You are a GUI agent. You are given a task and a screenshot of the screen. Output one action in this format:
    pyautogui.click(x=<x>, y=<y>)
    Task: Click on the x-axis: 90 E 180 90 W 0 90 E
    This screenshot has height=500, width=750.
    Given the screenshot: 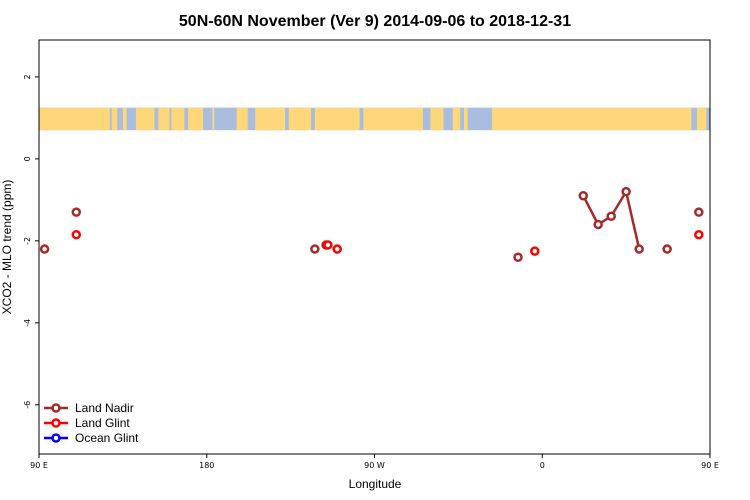 What is the action you would take?
    pyautogui.click(x=374, y=462)
    